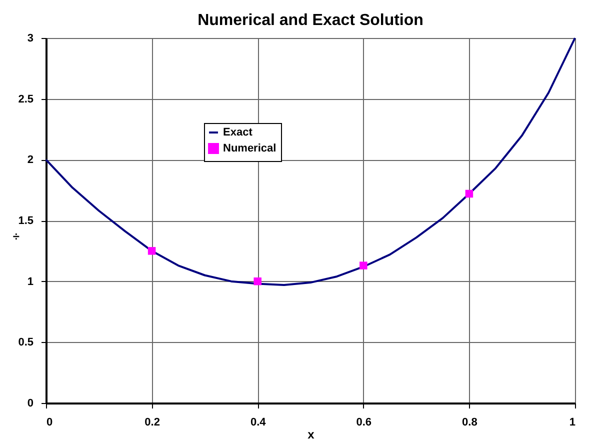  Describe the element at coordinates (311, 435) in the screenshot. I see `x-axis-title: x` at that location.